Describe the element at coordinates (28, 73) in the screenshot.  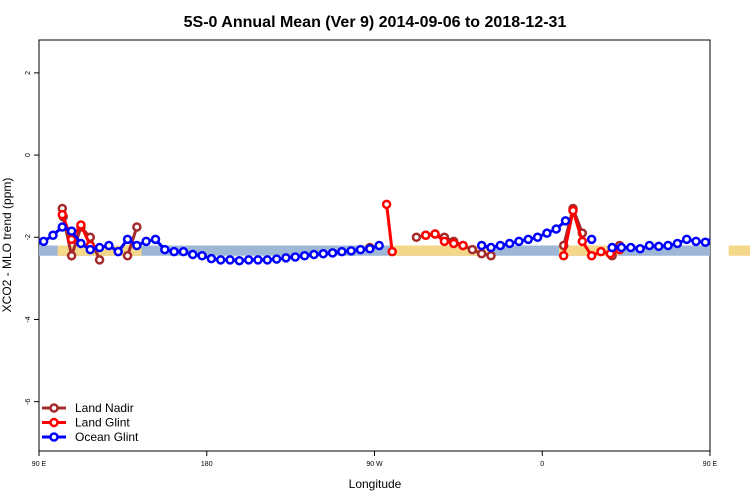
I see `y-tick-label-4: 2` at that location.